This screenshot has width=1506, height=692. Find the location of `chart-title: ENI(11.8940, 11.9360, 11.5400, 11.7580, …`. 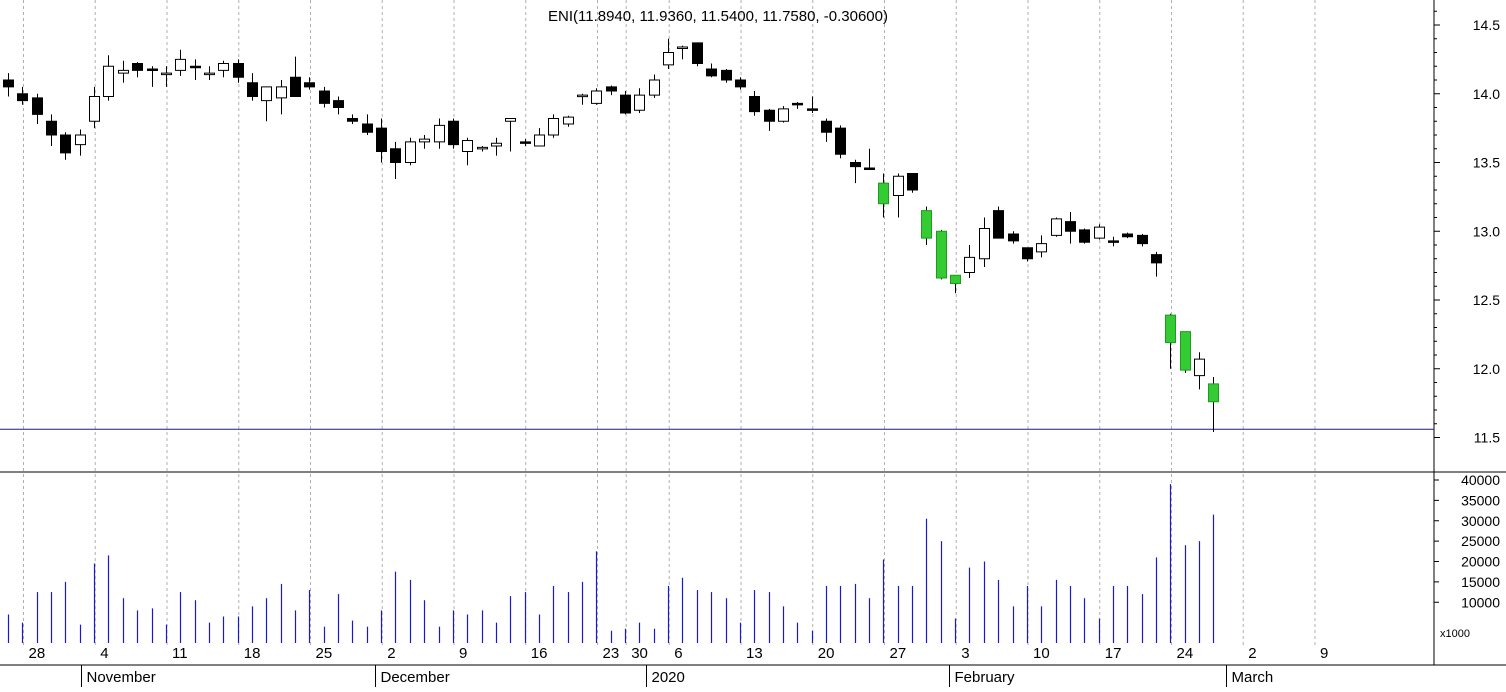

chart-title: ENI(11.8940, 11.9360, 11.5400, 11.7580, … is located at coordinates (718, 16).